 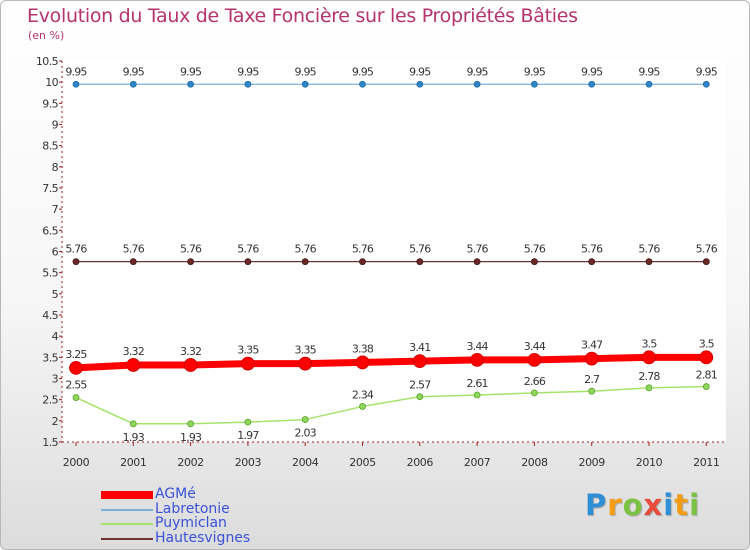 I want to click on logo-letter: P, so click(x=596, y=505).